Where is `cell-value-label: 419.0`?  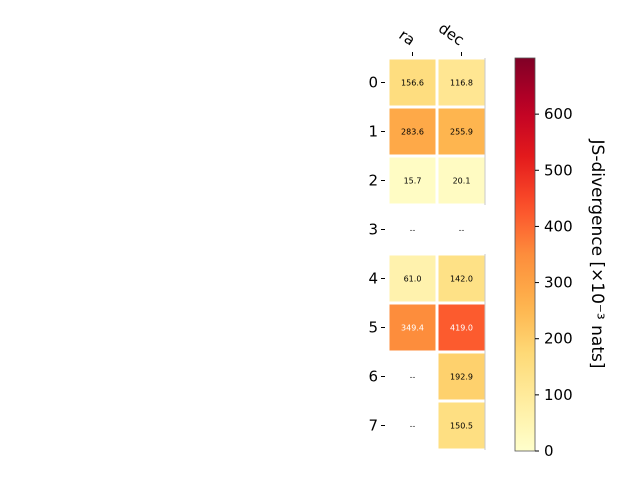 cell-value-label: 419.0 is located at coordinates (461, 328).